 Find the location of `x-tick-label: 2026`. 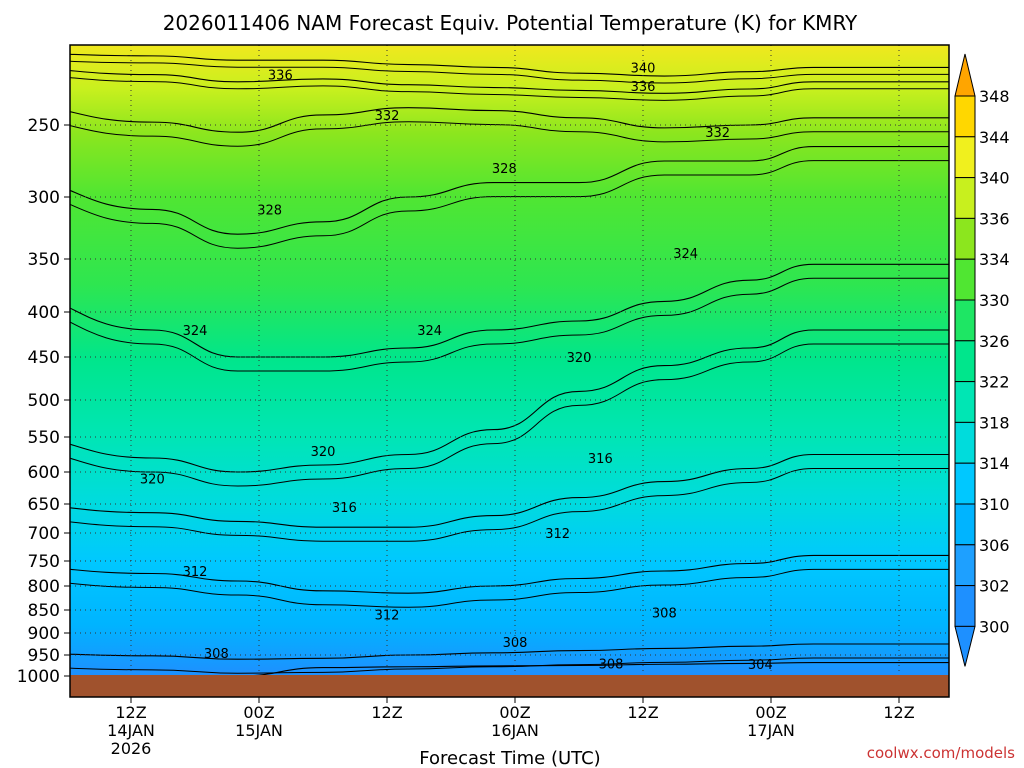

x-tick-label: 2026 is located at coordinates (131, 748).